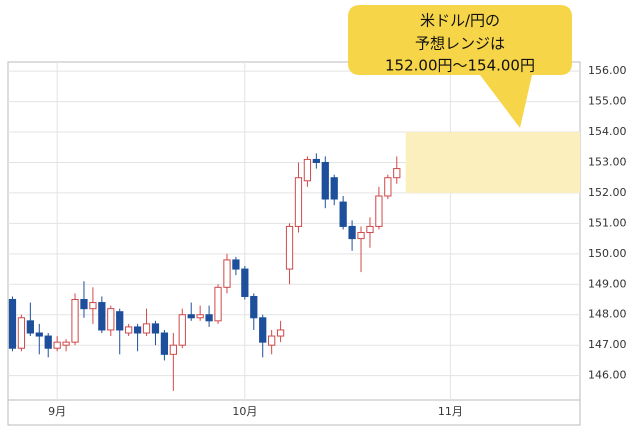  I want to click on y-tick-label: 149.00, so click(607, 283).